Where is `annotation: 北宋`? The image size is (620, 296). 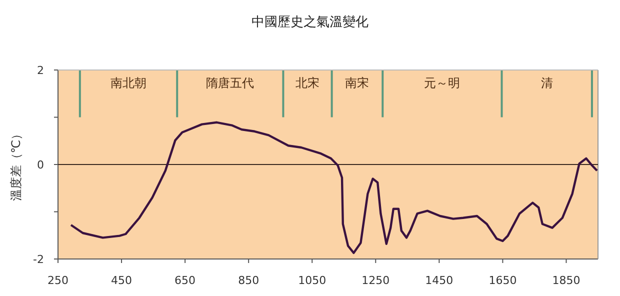 annotation: 北宋 is located at coordinates (308, 83).